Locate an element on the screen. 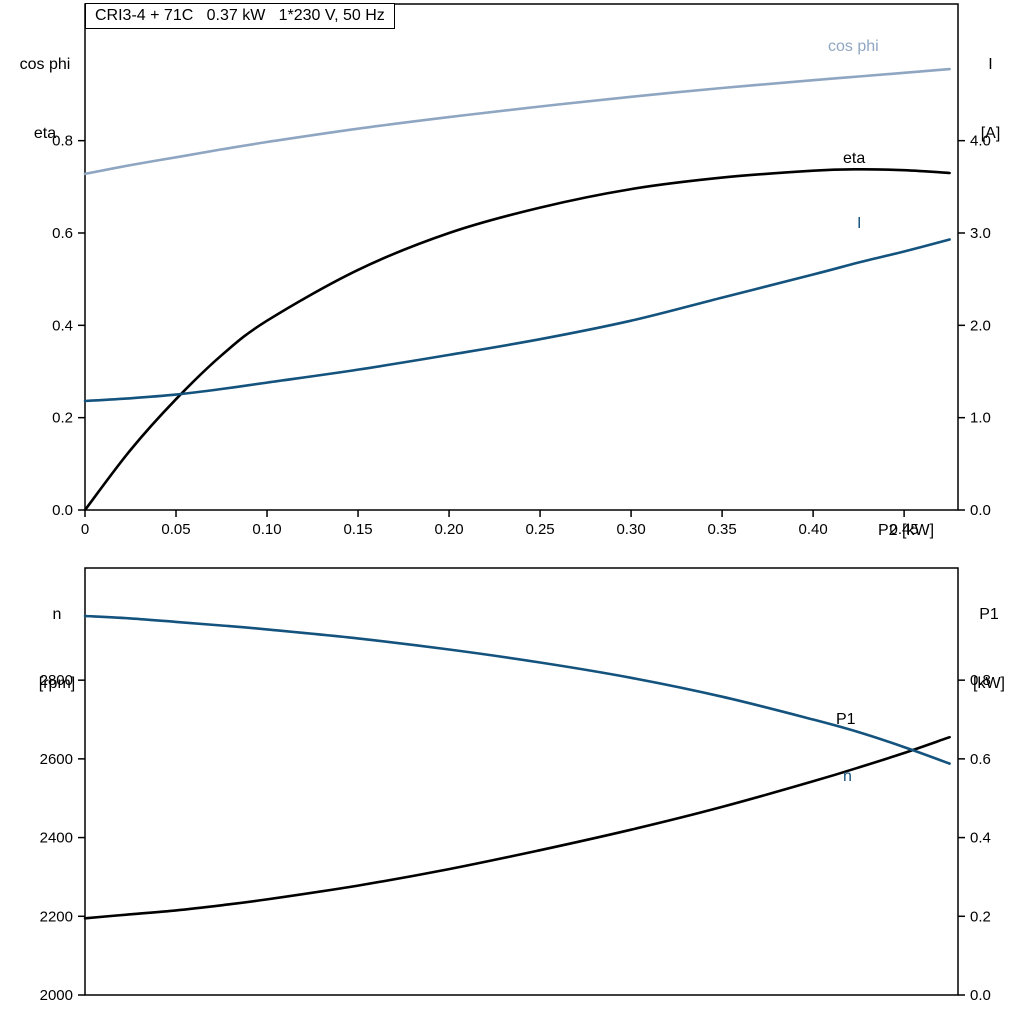  left-axis-title-line1: cos phi is located at coordinates (45, 64).